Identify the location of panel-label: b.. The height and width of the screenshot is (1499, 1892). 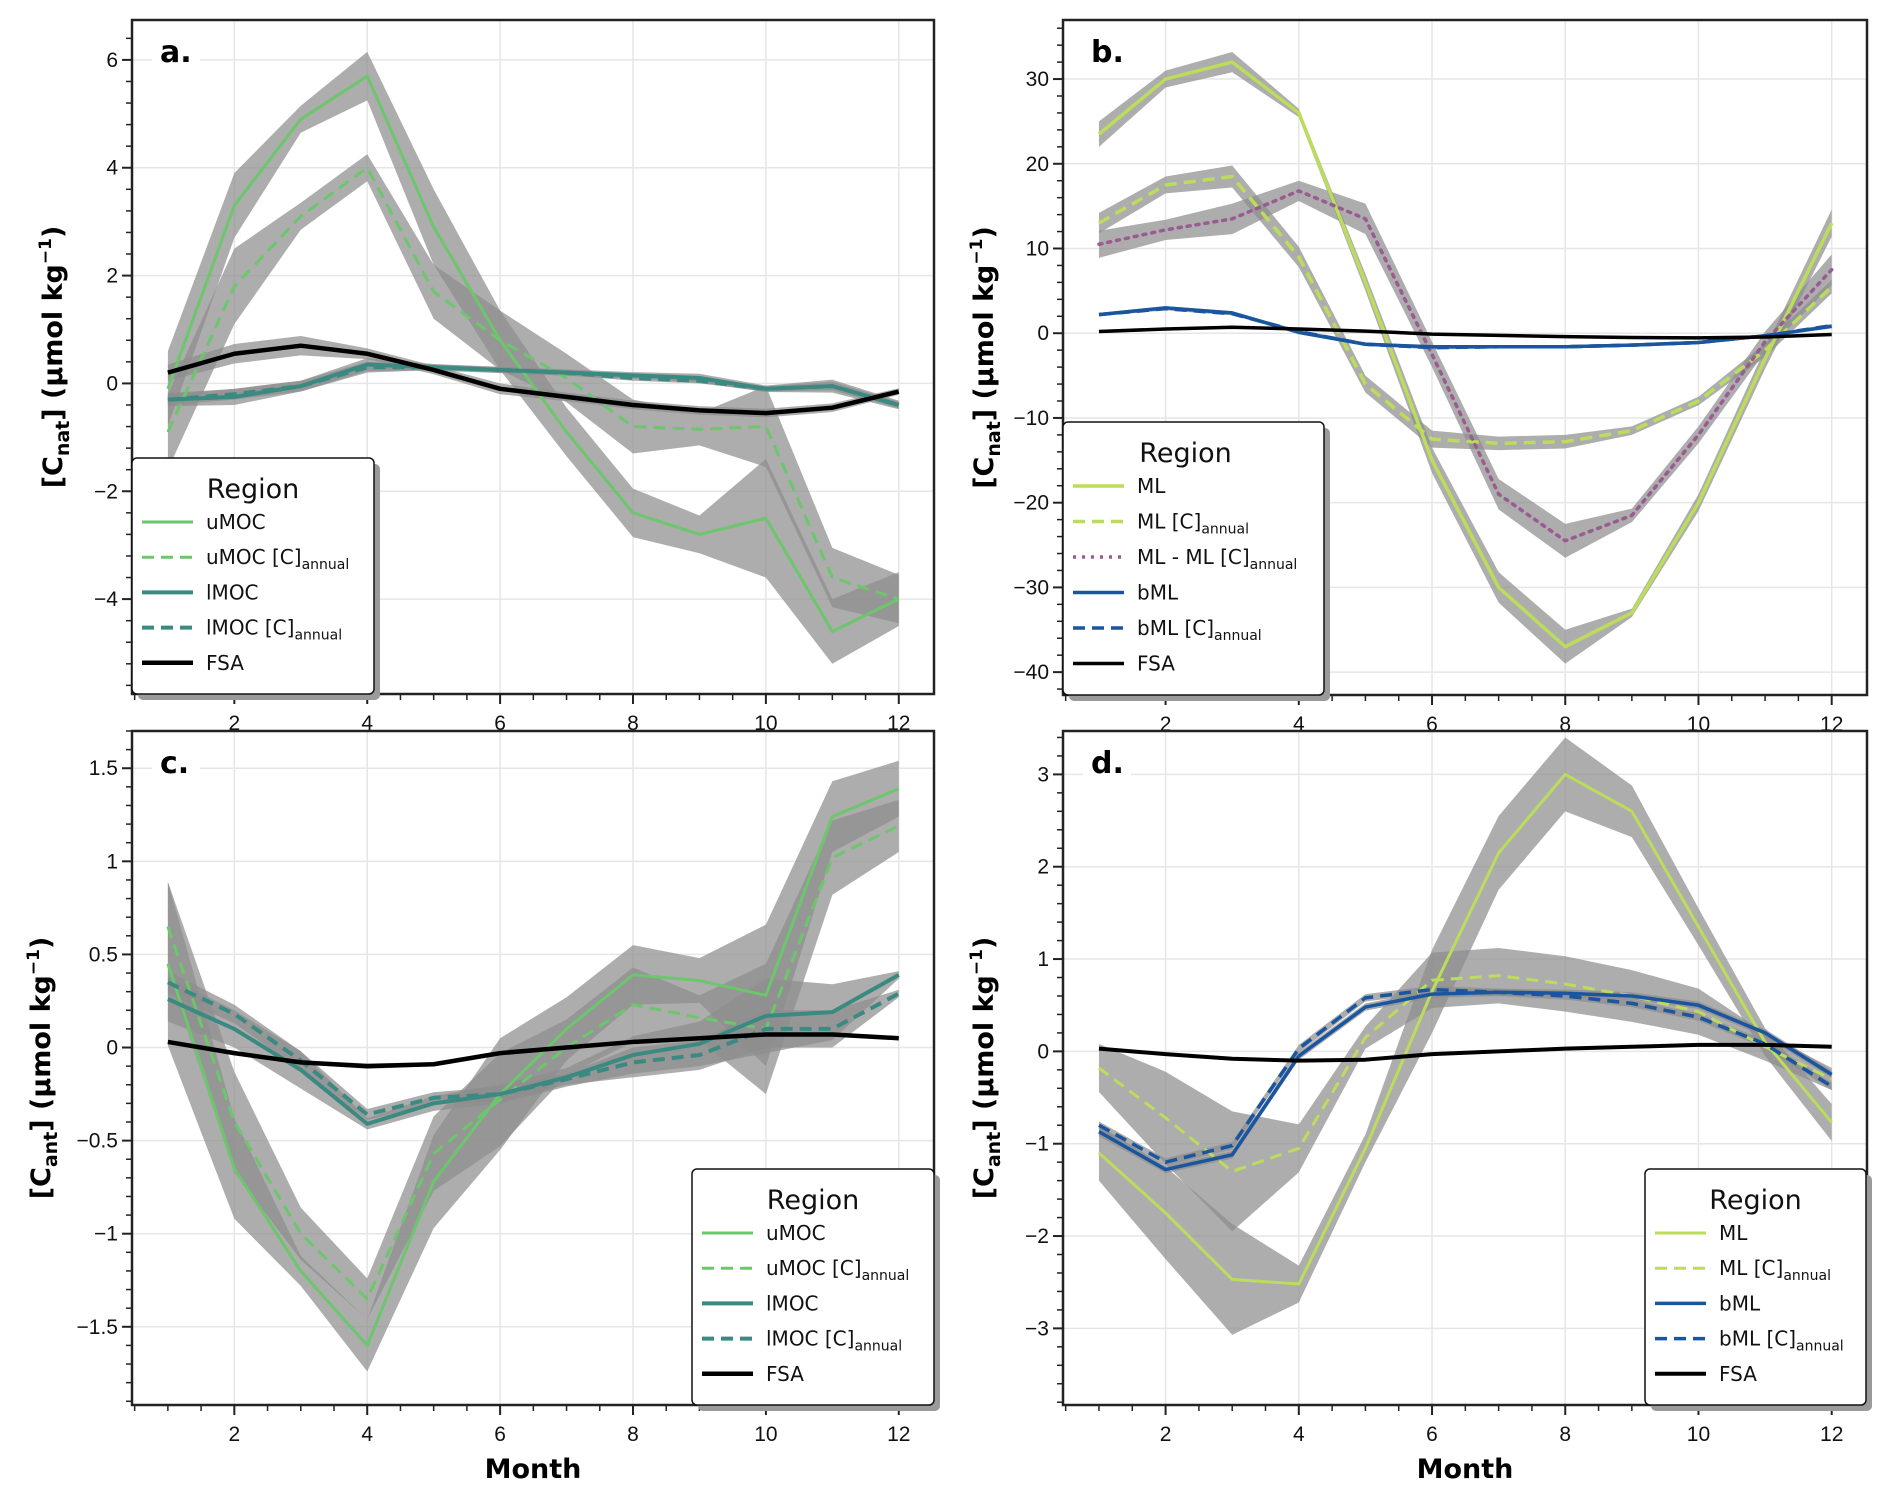
(1107, 52).